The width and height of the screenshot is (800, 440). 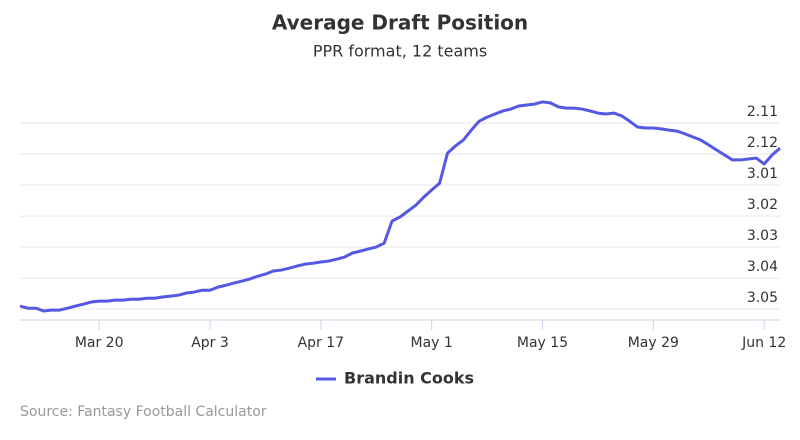 I want to click on y-tick-label: 3.05, so click(x=762, y=298).